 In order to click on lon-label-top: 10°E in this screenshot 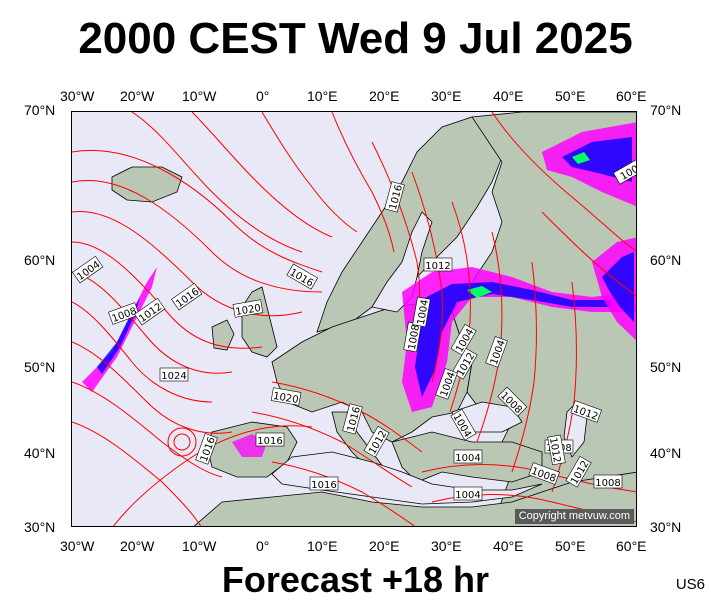, I will do `click(322, 96)`.